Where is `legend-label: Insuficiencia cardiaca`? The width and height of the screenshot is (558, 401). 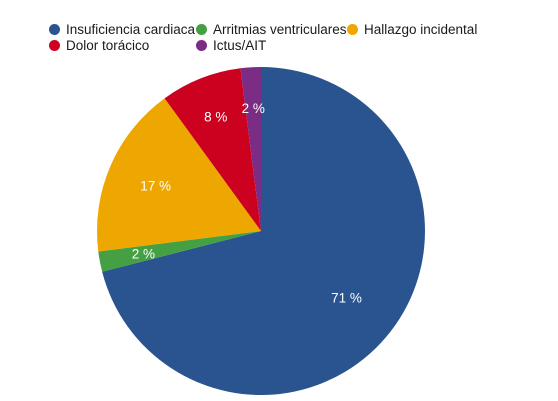
legend-label: Insuficiencia cardiaca is located at coordinates (131, 29).